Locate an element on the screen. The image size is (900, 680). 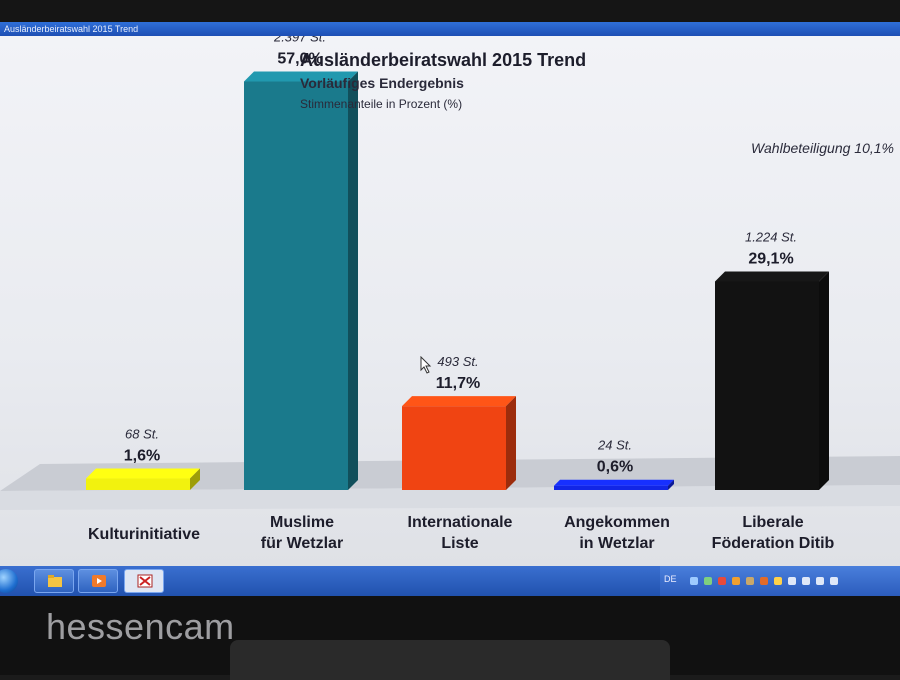
language-indicator: DE is located at coordinates (670, 579).